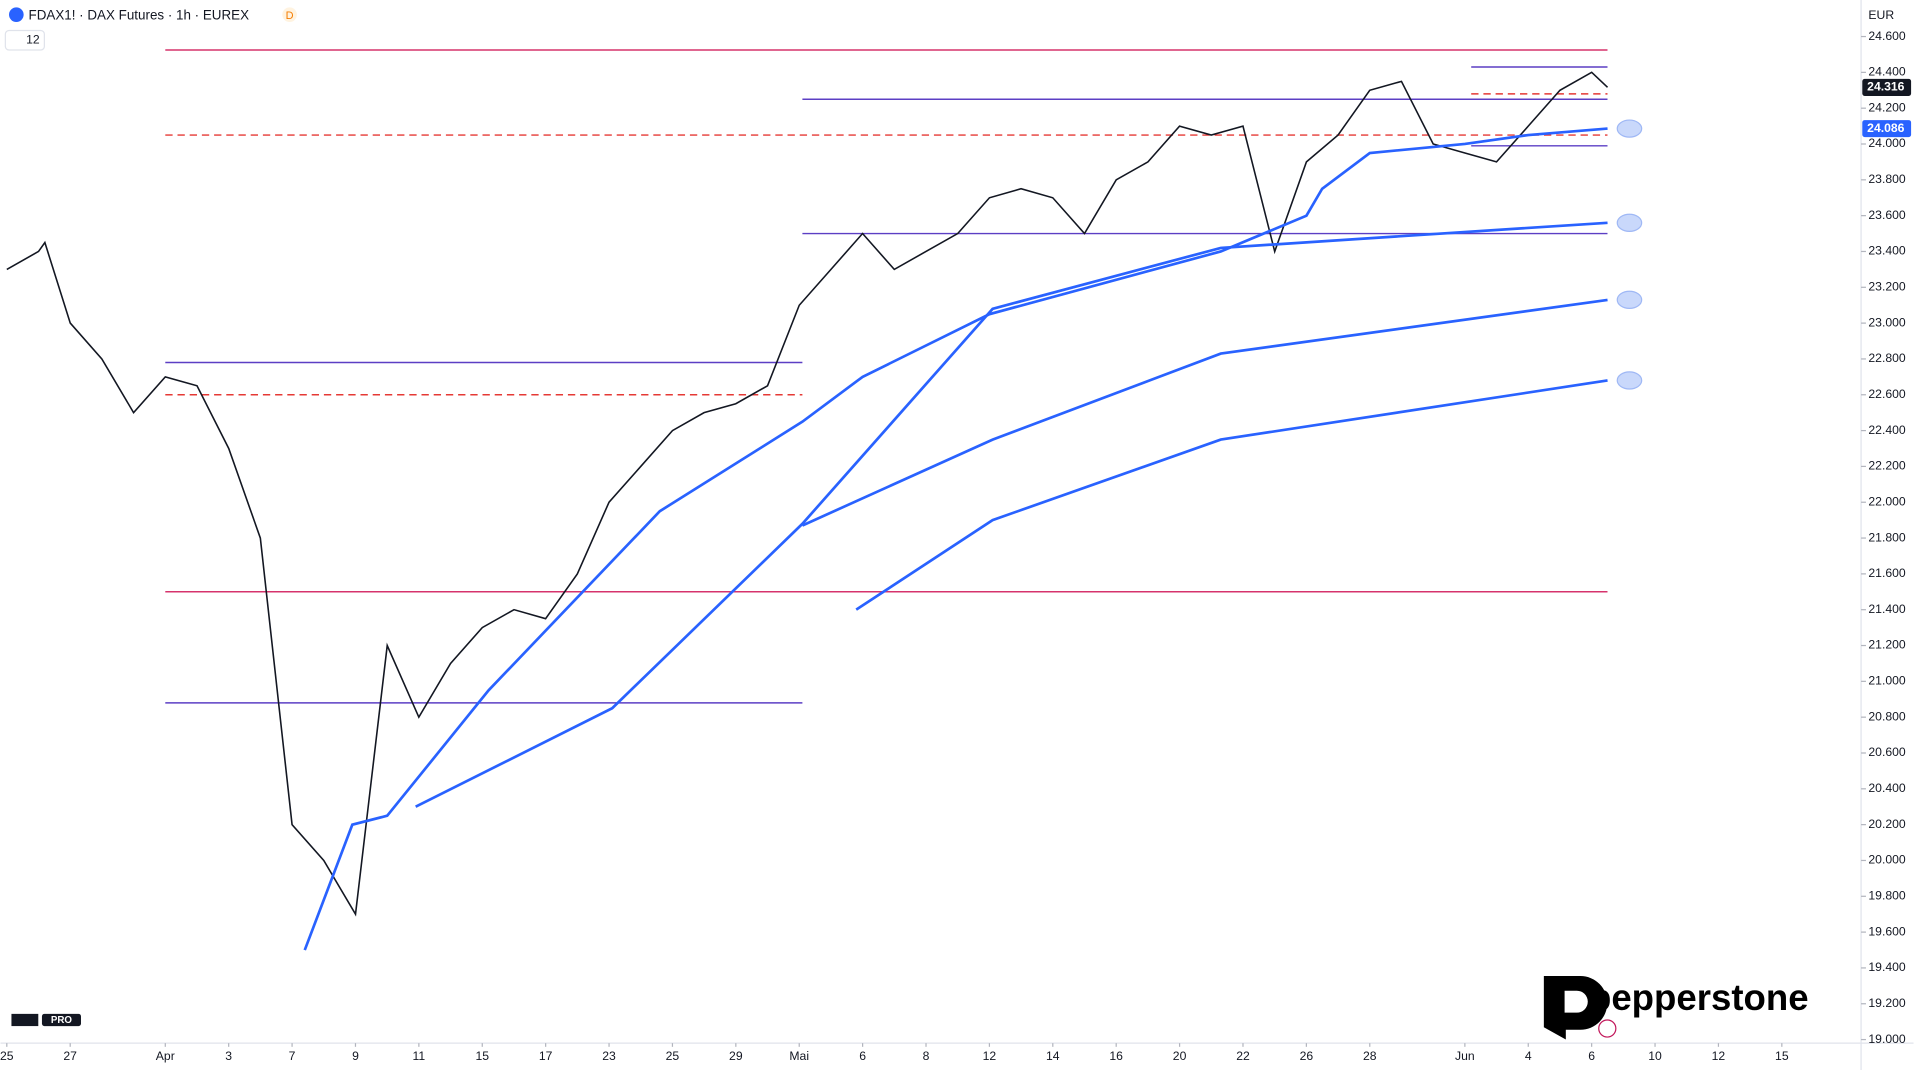 The height and width of the screenshot is (1070, 1914). Describe the element at coordinates (139, 14) in the screenshot. I see `symbol-title: FDAX1! · DAX Futures · 1h · EUREX` at that location.